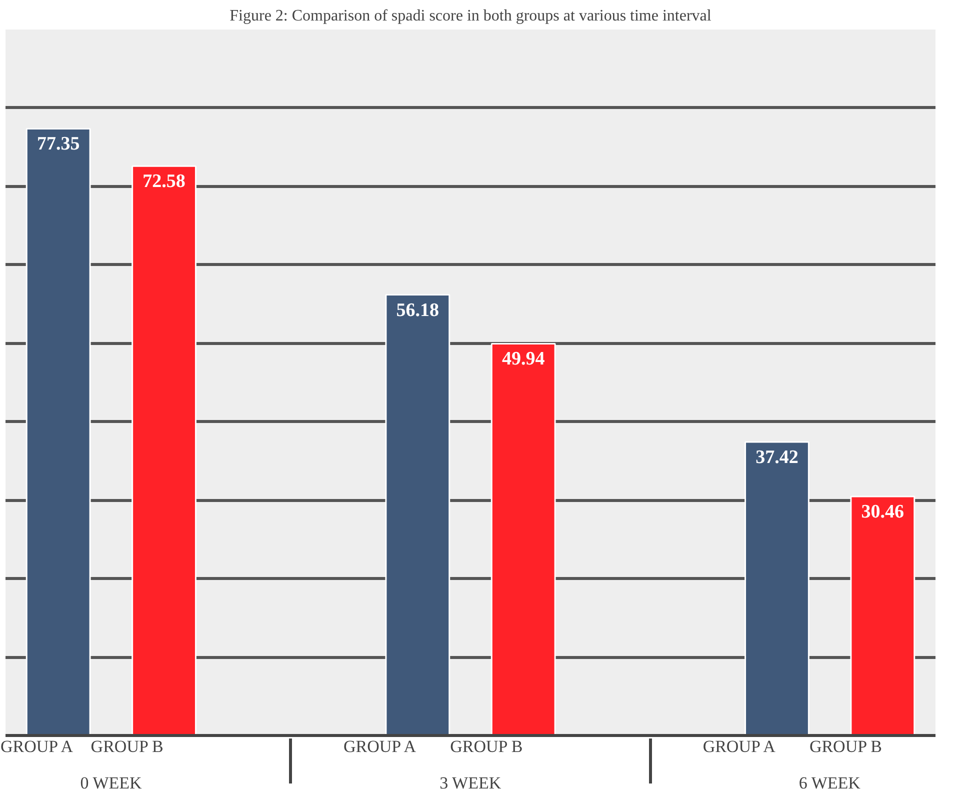 The height and width of the screenshot is (807, 954). Describe the element at coordinates (164, 181) in the screenshot. I see `data-label: 72.58` at that location.